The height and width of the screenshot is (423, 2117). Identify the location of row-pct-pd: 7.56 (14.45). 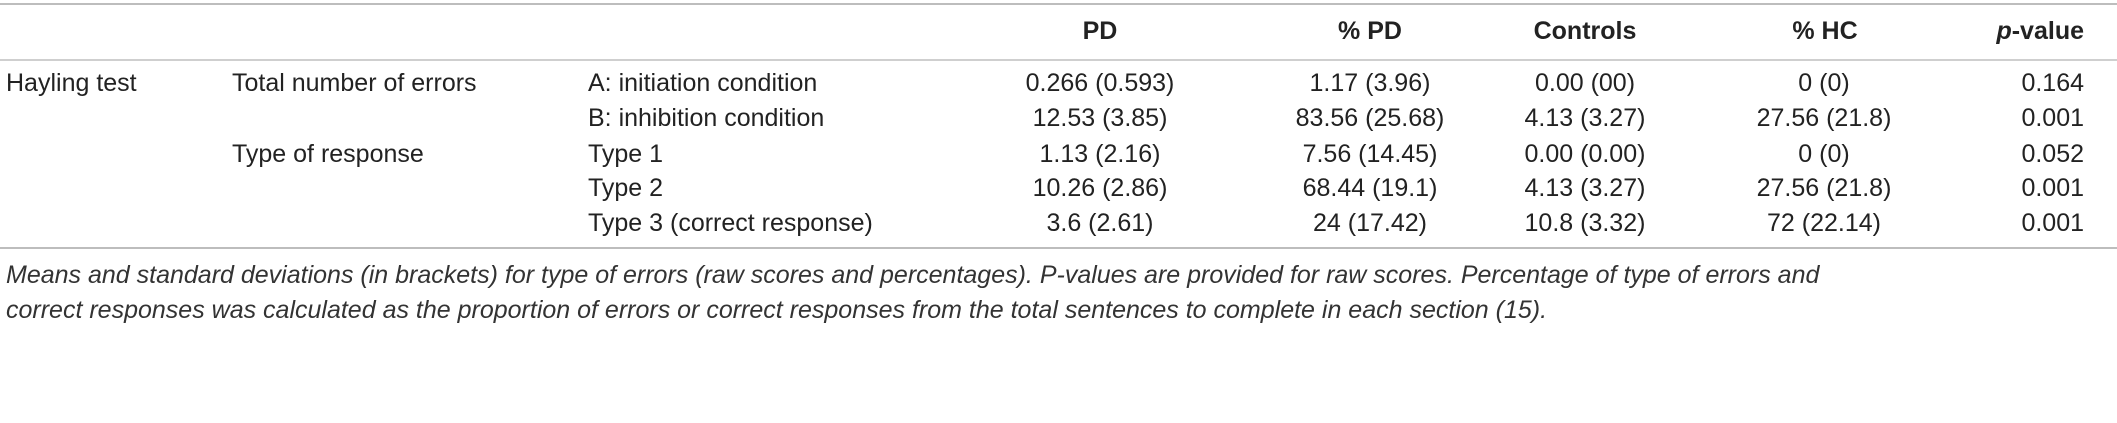
(1370, 154).